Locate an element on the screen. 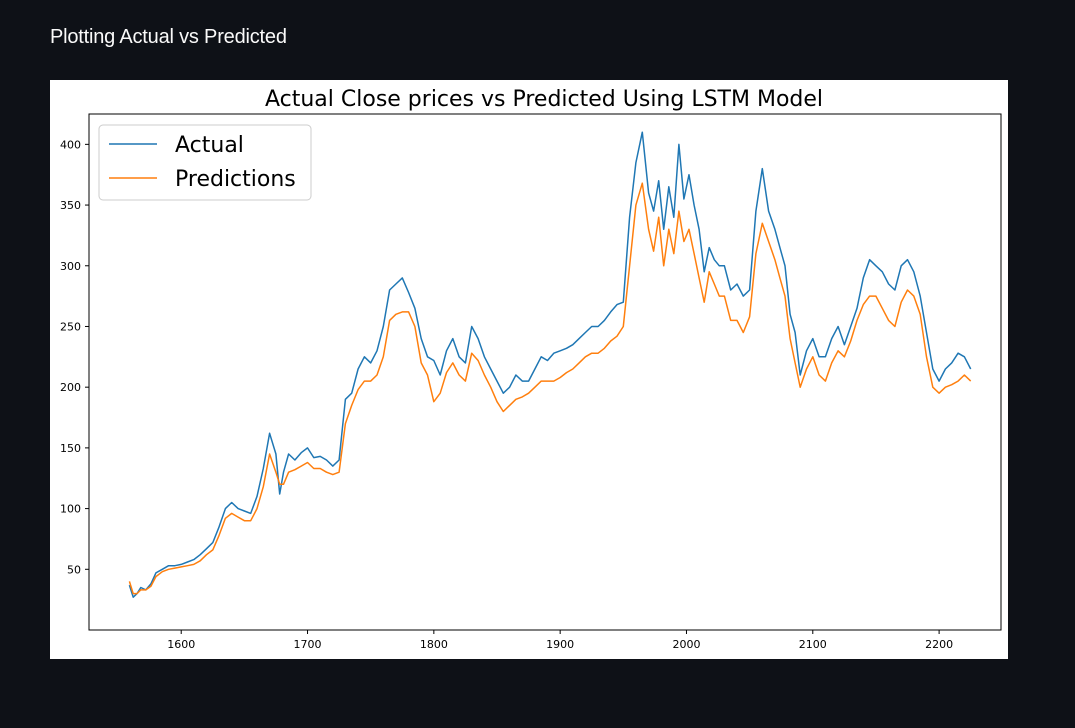  x-tick-label: 1700 is located at coordinates (308, 644).